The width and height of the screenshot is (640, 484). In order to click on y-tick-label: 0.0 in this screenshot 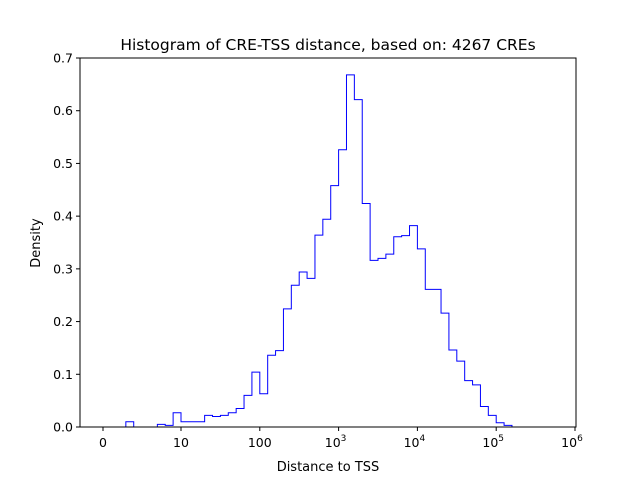, I will do `click(63, 427)`.